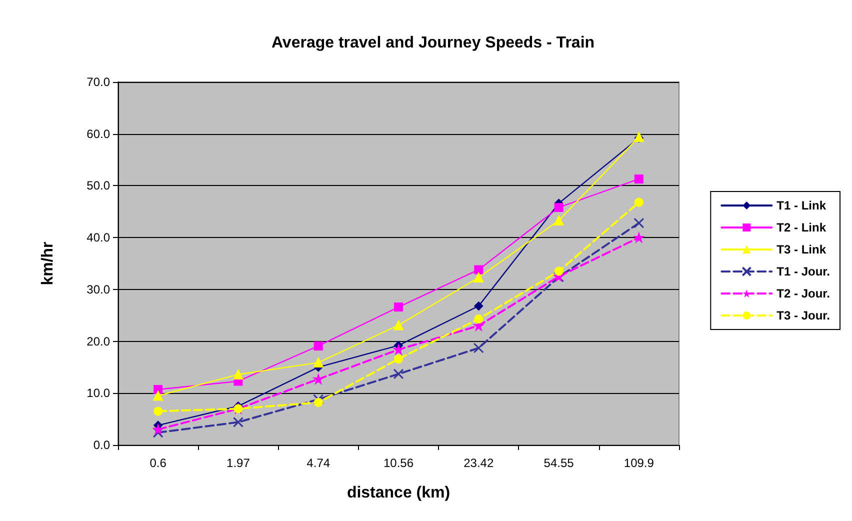 The height and width of the screenshot is (521, 852). Describe the element at coordinates (318, 463) in the screenshot. I see `x-tick-label: 4.74` at that location.